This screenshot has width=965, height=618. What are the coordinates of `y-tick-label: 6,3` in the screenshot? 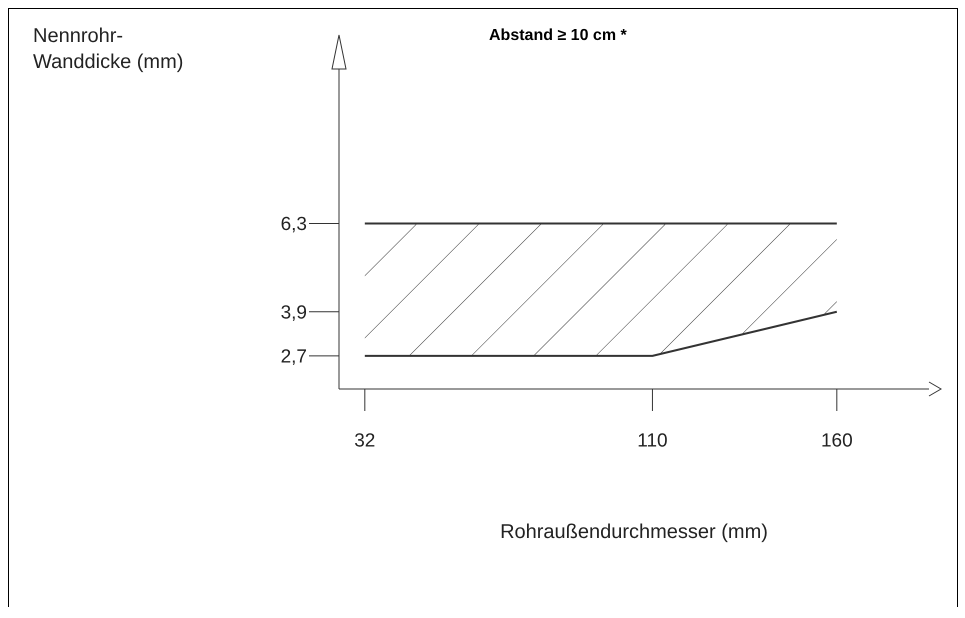 It's located at (293, 225).